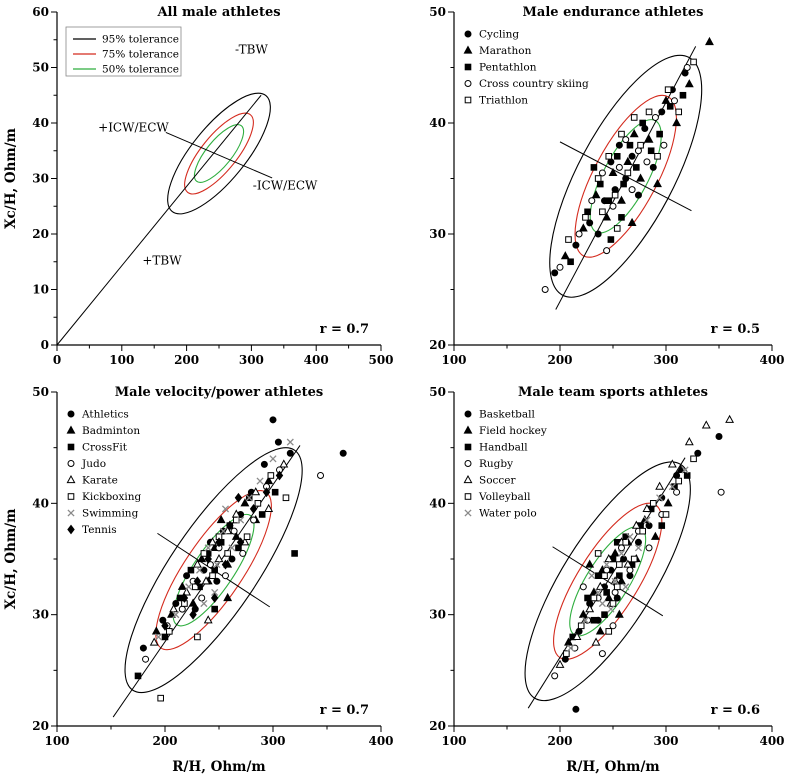 The width and height of the screenshot is (785, 780). I want to click on series-rugby, so click(638, 584).